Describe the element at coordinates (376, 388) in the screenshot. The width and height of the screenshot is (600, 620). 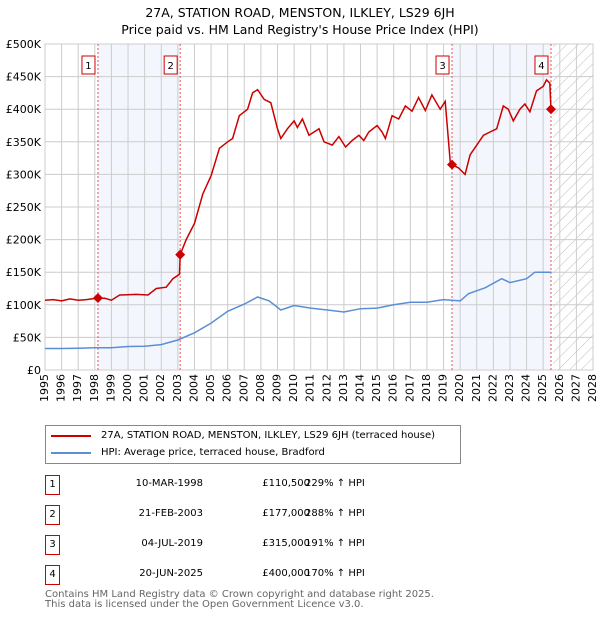
I see `x-tick-label: 2015` at that location.